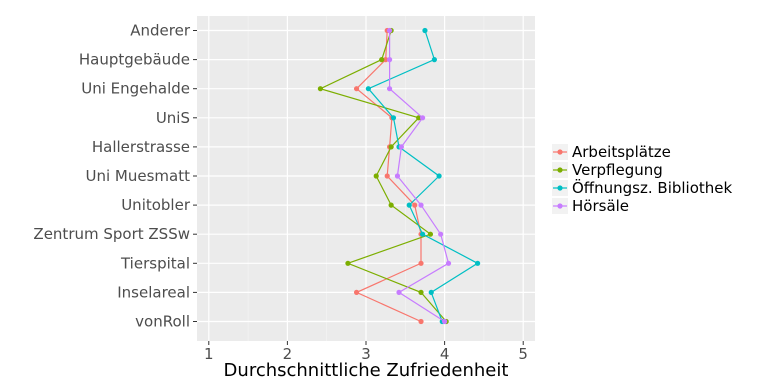 The image size is (758, 380). What do you see at coordinates (135, 89) in the screenshot?
I see `y-tick-label: Uni Engehalde` at bounding box center [135, 89].